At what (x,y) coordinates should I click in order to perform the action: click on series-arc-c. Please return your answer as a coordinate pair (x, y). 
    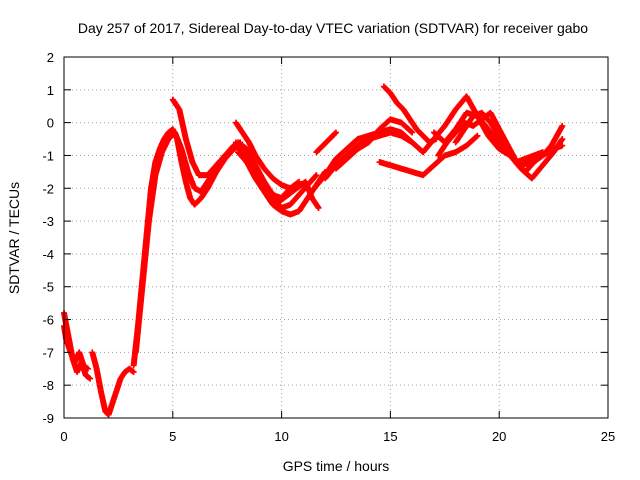
    Looking at the image, I should click on (113, 383).